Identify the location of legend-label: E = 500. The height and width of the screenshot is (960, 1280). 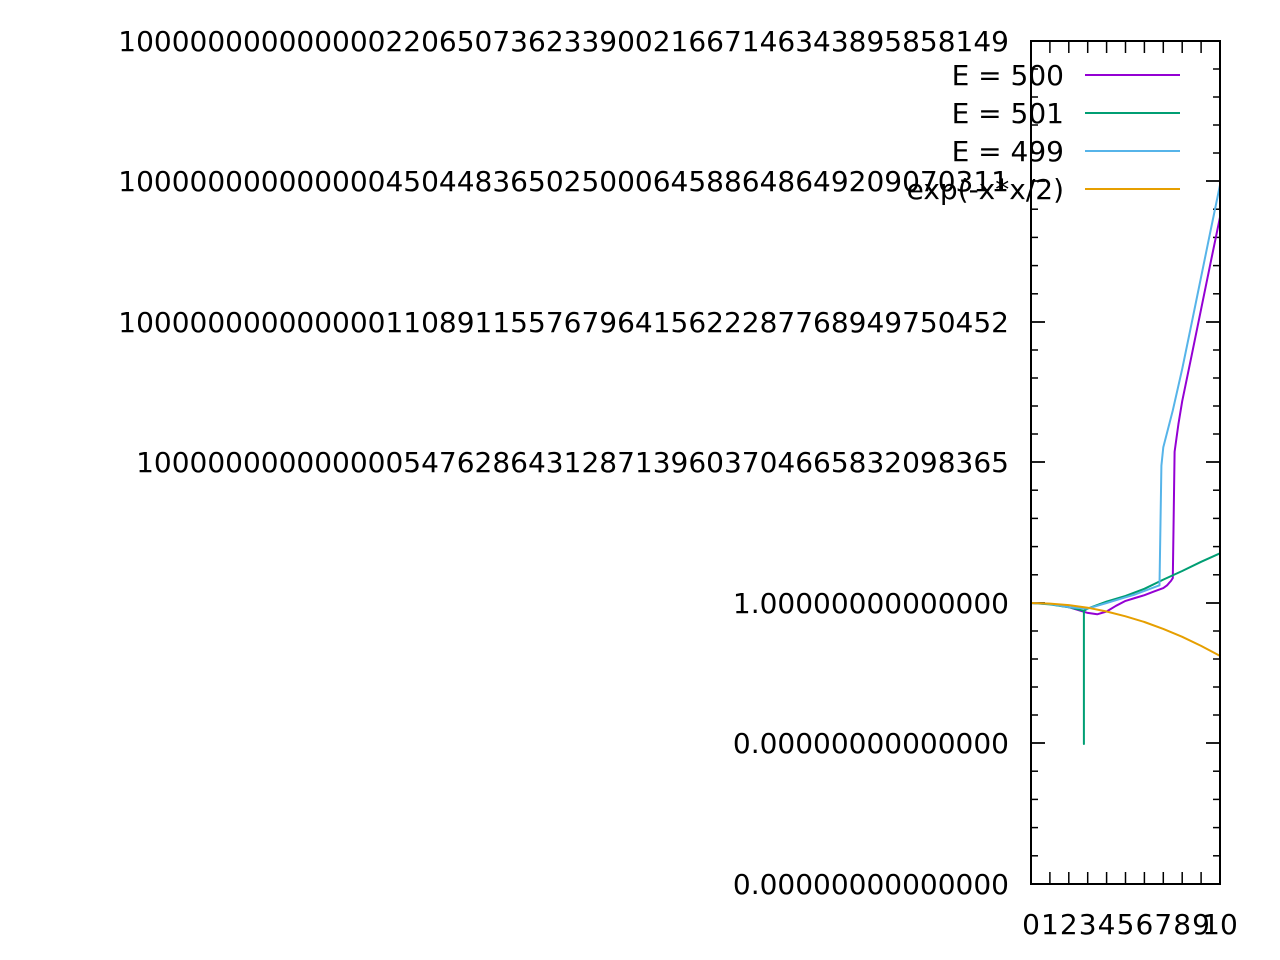
(1008, 75).